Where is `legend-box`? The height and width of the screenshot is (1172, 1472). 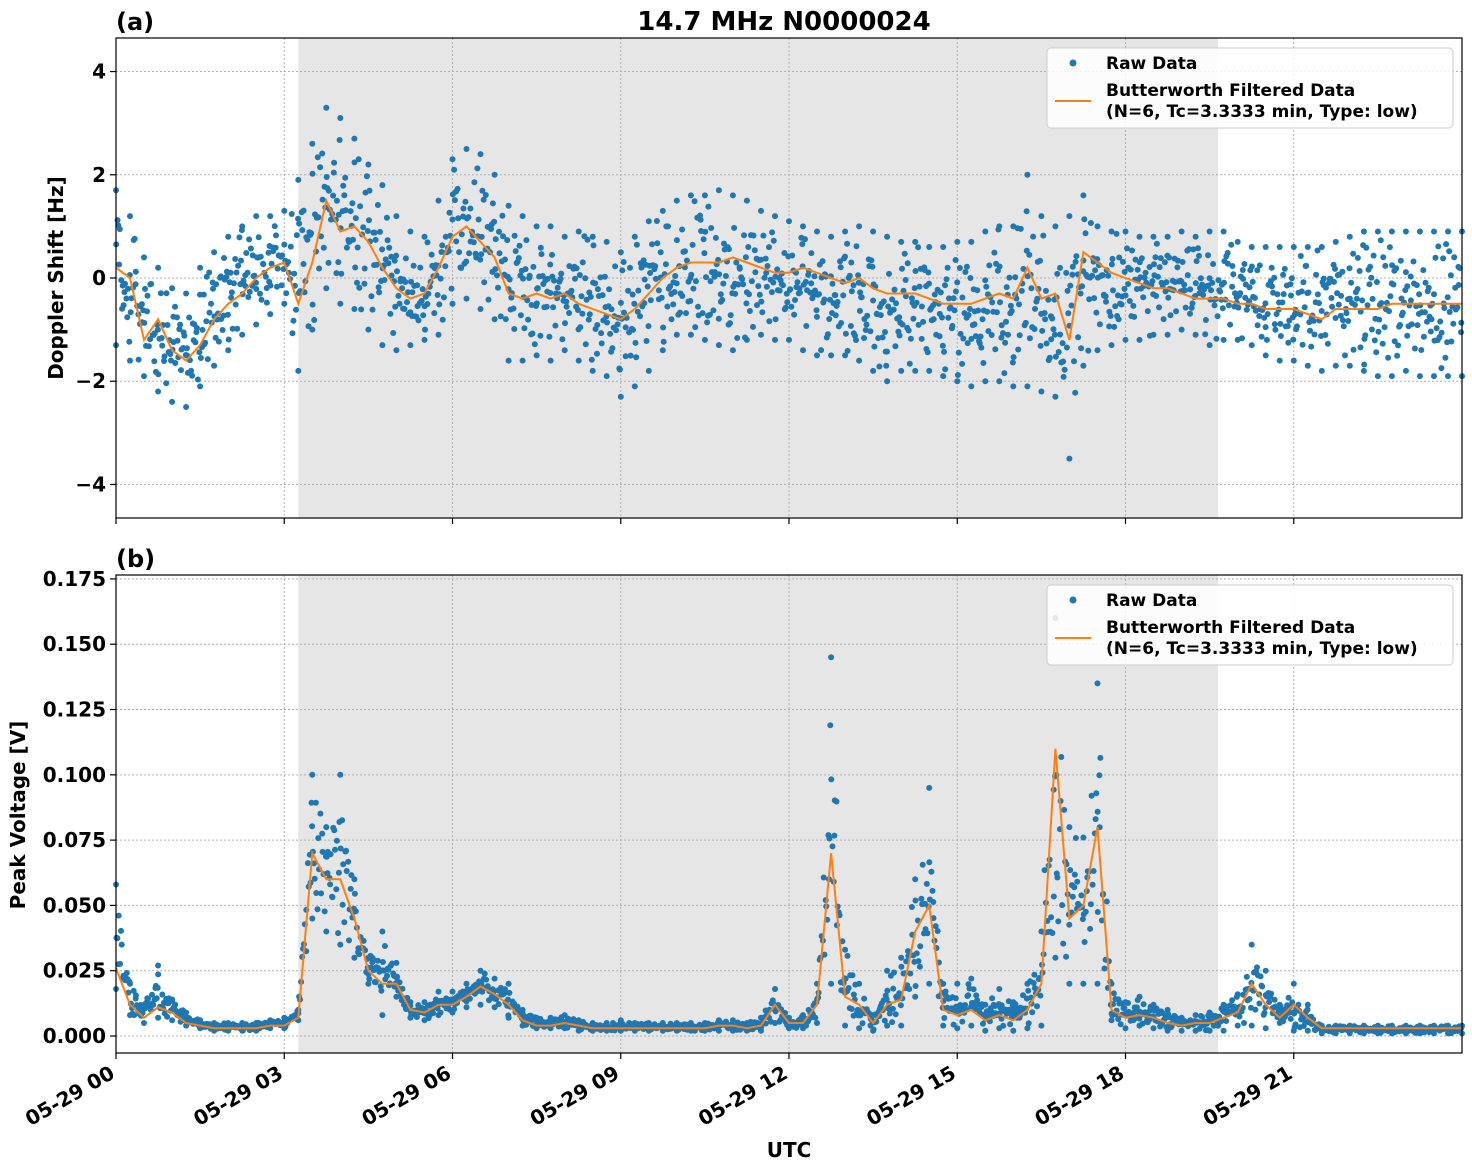 legend-box is located at coordinates (1250, 88).